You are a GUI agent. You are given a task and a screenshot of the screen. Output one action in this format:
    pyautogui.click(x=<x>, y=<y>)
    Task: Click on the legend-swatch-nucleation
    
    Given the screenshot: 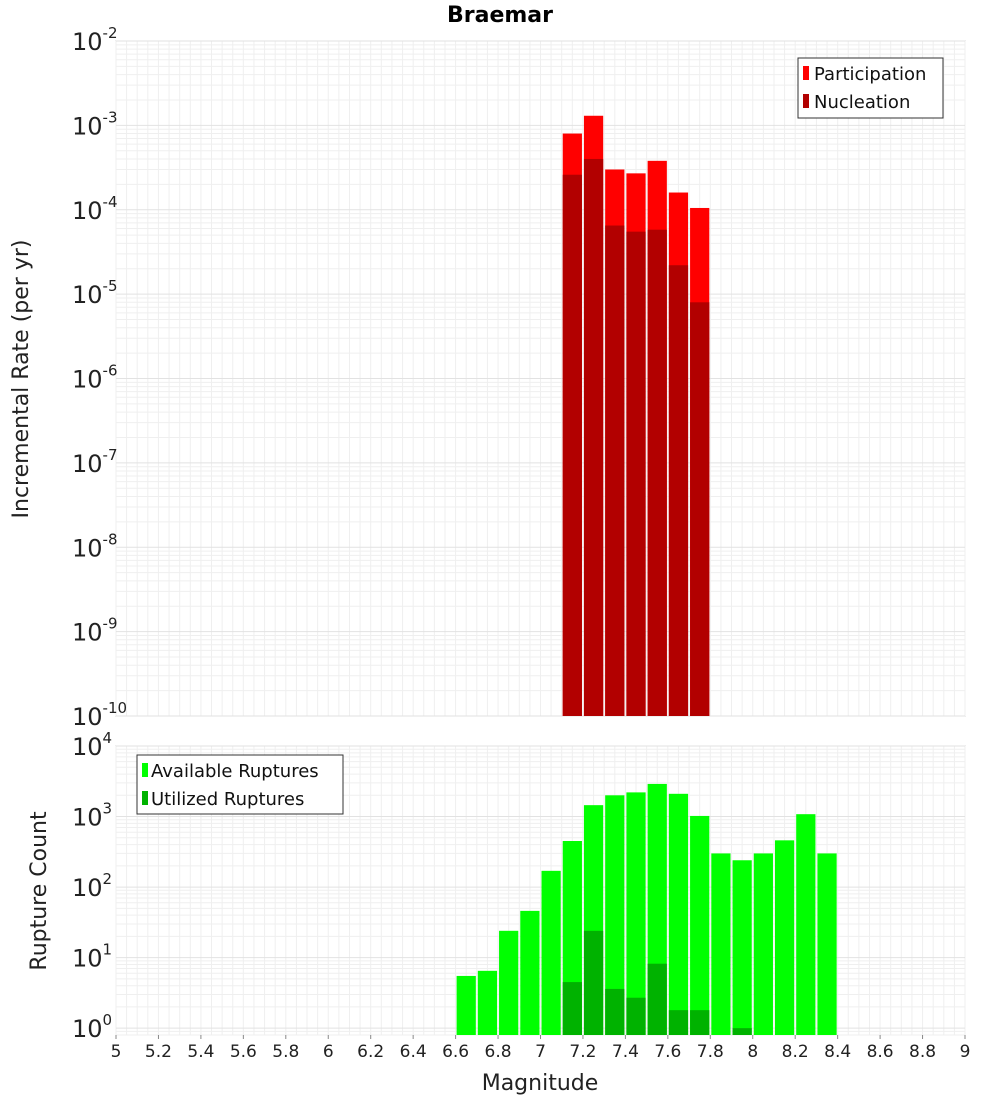 What is the action you would take?
    pyautogui.click(x=806, y=101)
    